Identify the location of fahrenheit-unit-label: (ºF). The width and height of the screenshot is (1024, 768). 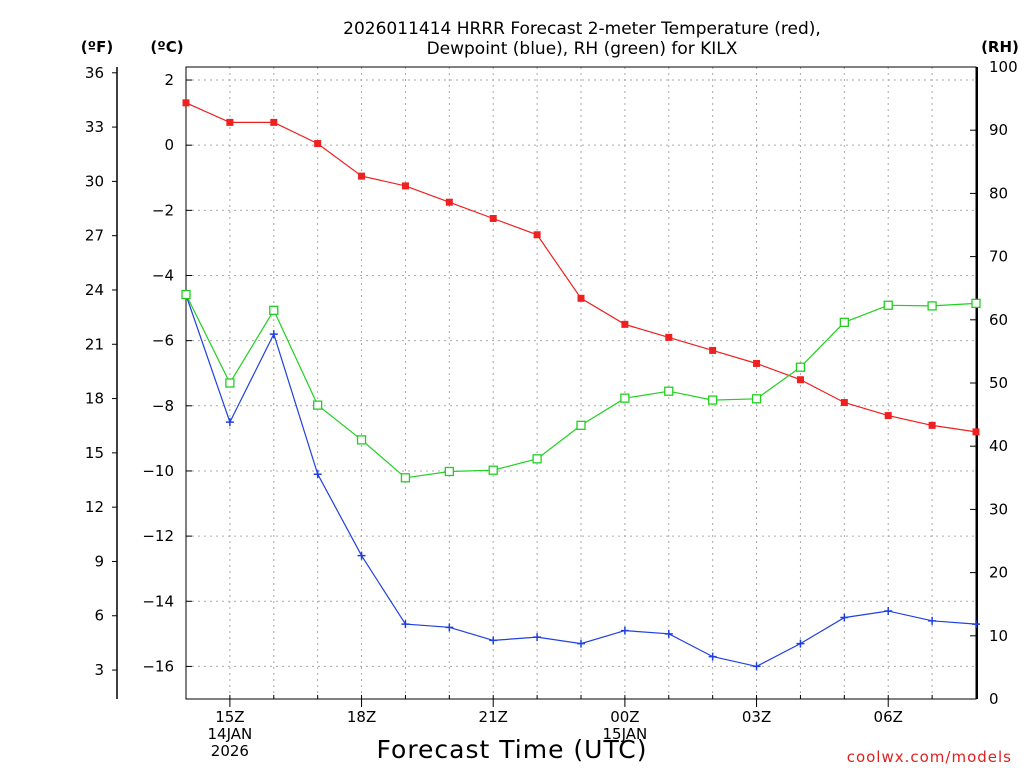
(97, 47).